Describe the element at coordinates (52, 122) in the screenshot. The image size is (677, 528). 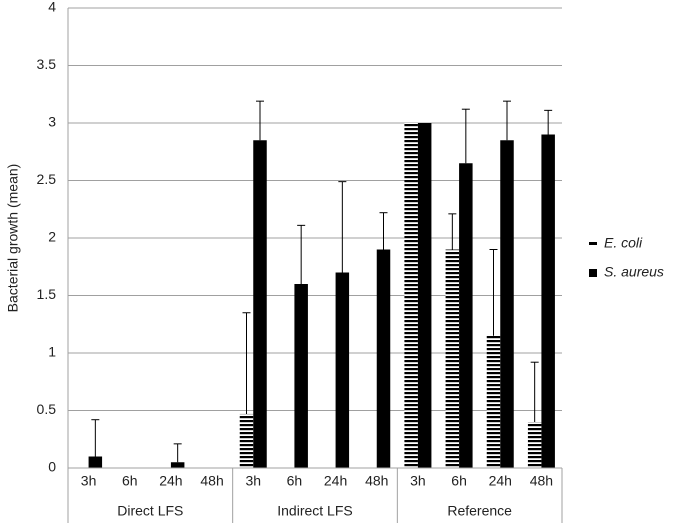
I see `y-tick-label: 3` at that location.